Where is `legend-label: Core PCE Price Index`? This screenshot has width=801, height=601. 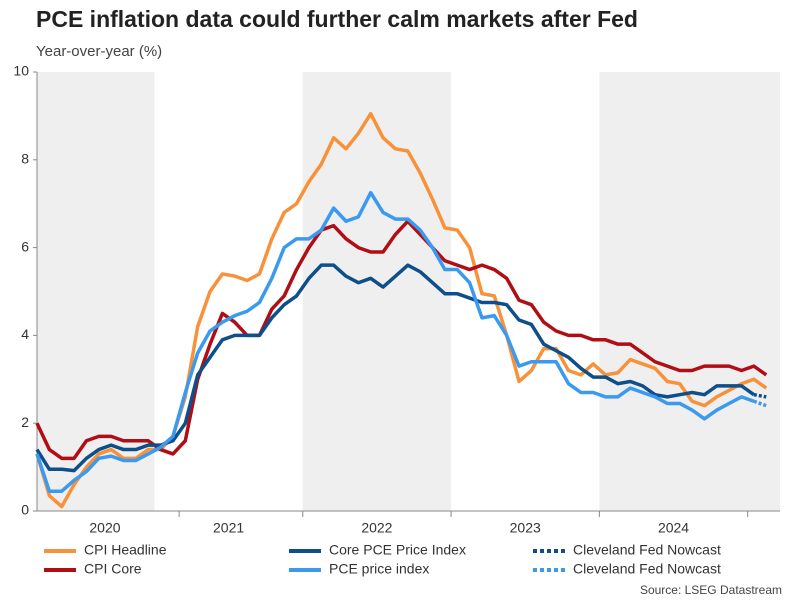 legend-label: Core PCE Price Index is located at coordinates (397, 550).